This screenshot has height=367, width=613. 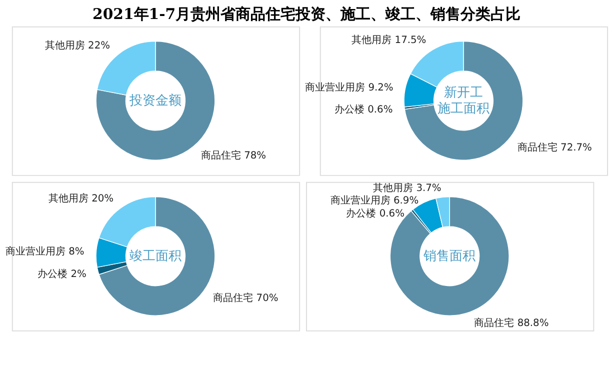 I want to click on text: 竣工面积, so click(x=155, y=256).